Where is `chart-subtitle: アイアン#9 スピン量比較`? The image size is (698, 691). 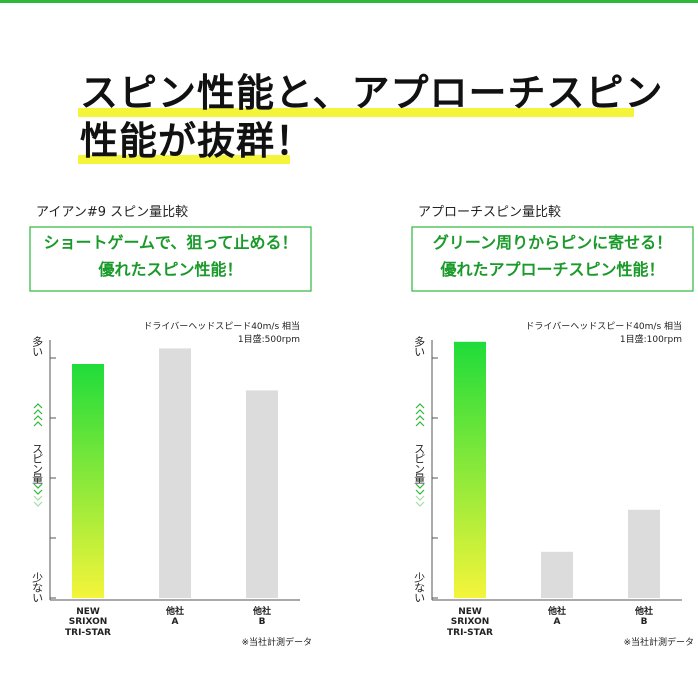
chart-subtitle: アイアン#9 スピン量比較 is located at coordinates (112, 212).